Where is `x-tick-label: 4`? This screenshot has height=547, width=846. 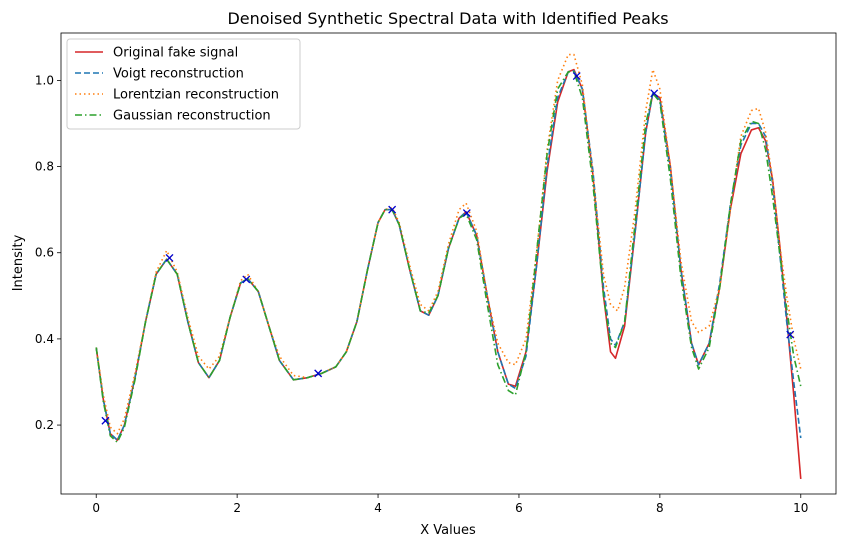
x-tick-label: 4 is located at coordinates (378, 508).